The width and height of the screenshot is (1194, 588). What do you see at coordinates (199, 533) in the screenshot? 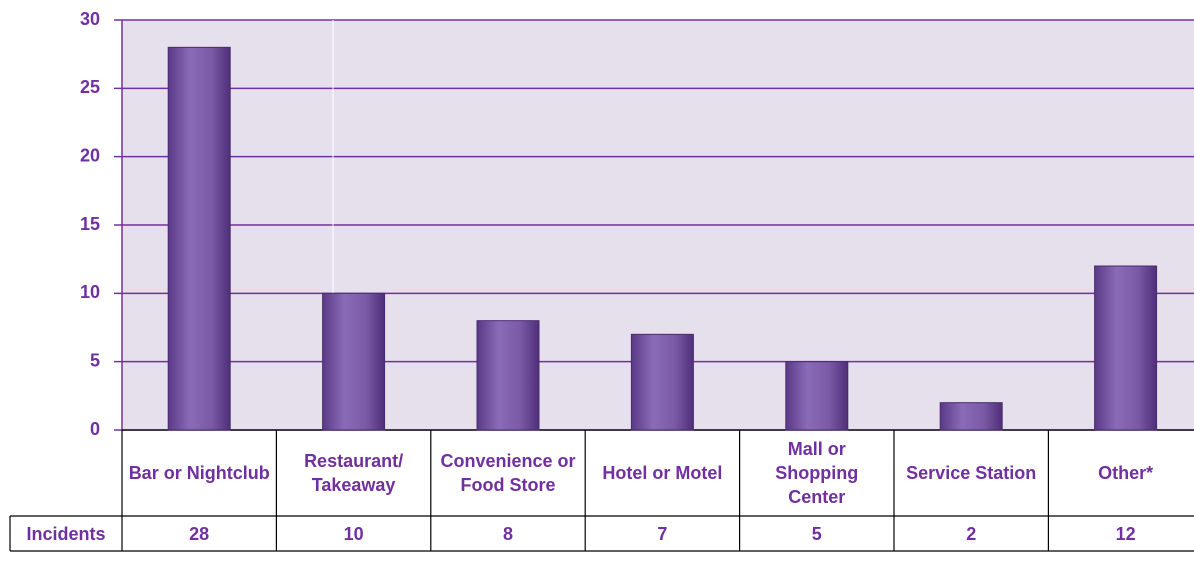
I see `table-value: 28` at bounding box center [199, 533].